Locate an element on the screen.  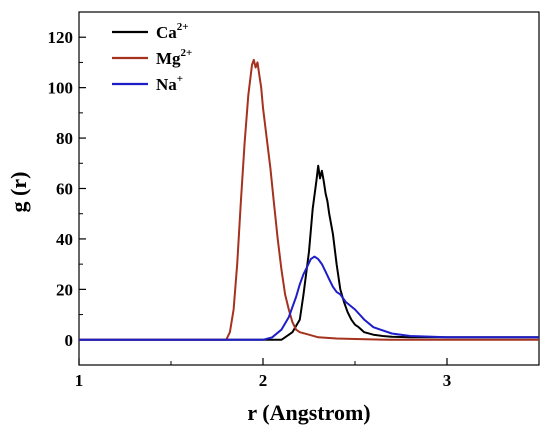
legend-label: Na+ is located at coordinates (169, 83).